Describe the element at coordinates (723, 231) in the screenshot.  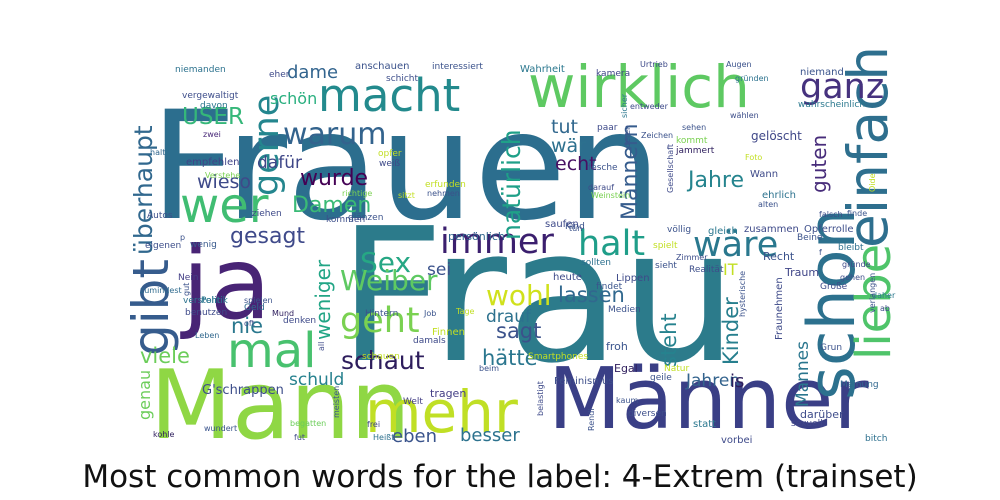
I see `cloud-word: gleich` at that location.